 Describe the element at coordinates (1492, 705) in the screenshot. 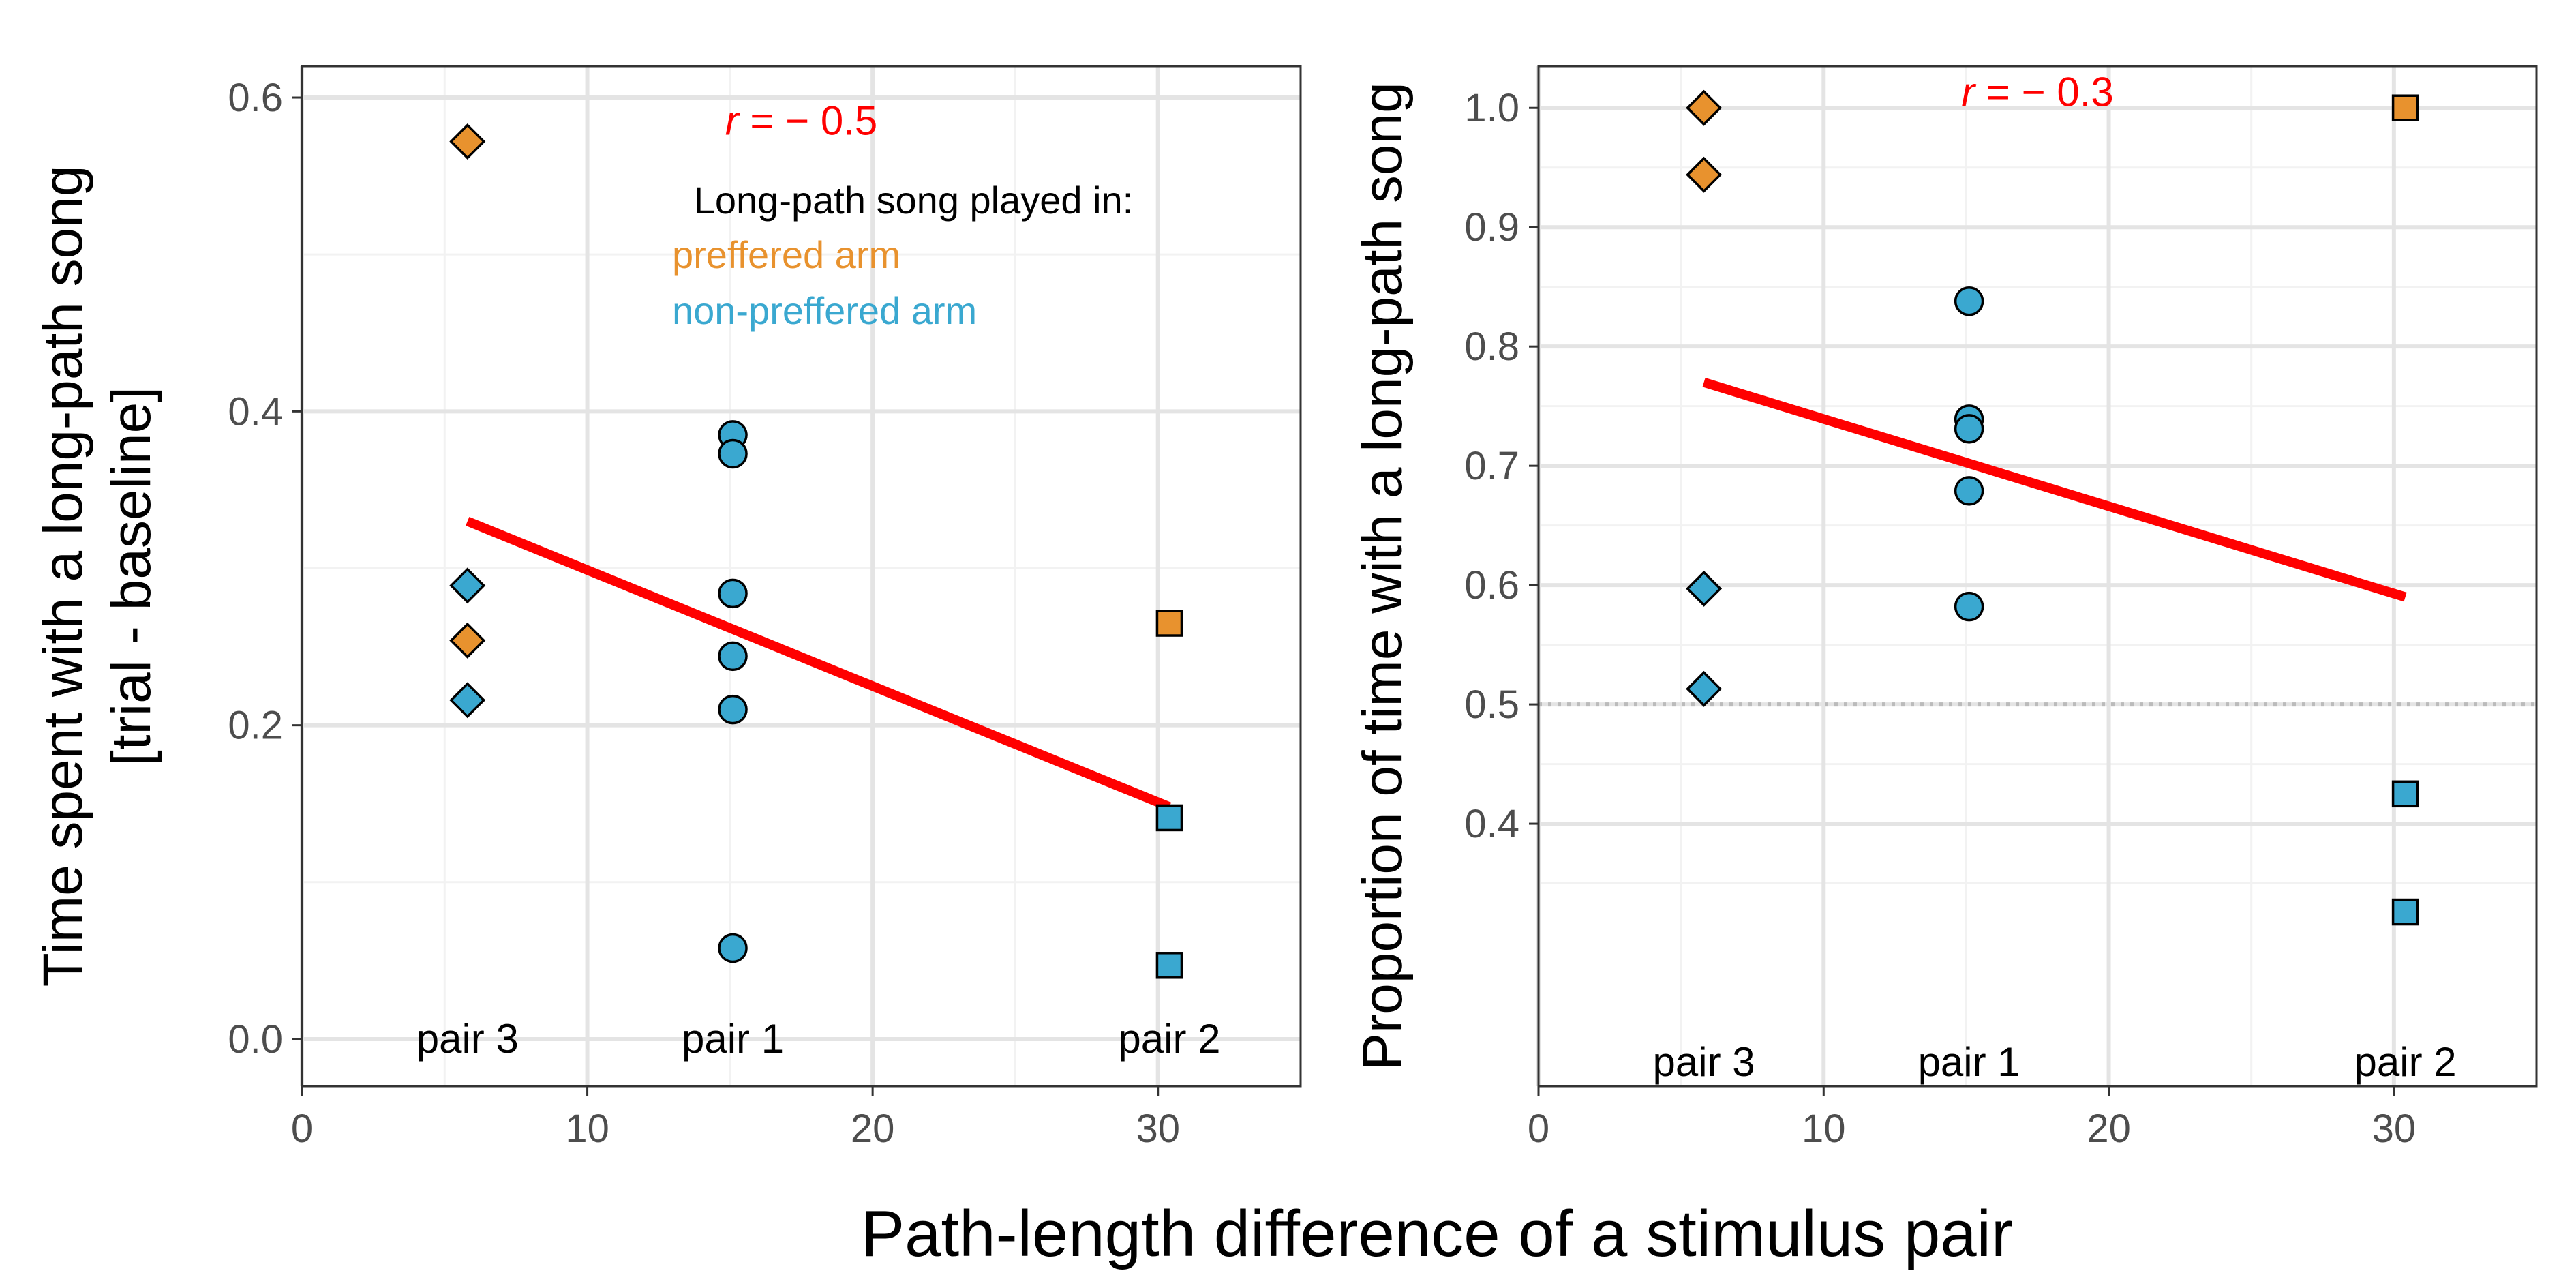

I see `y-tick-label: 0.5` at that location.